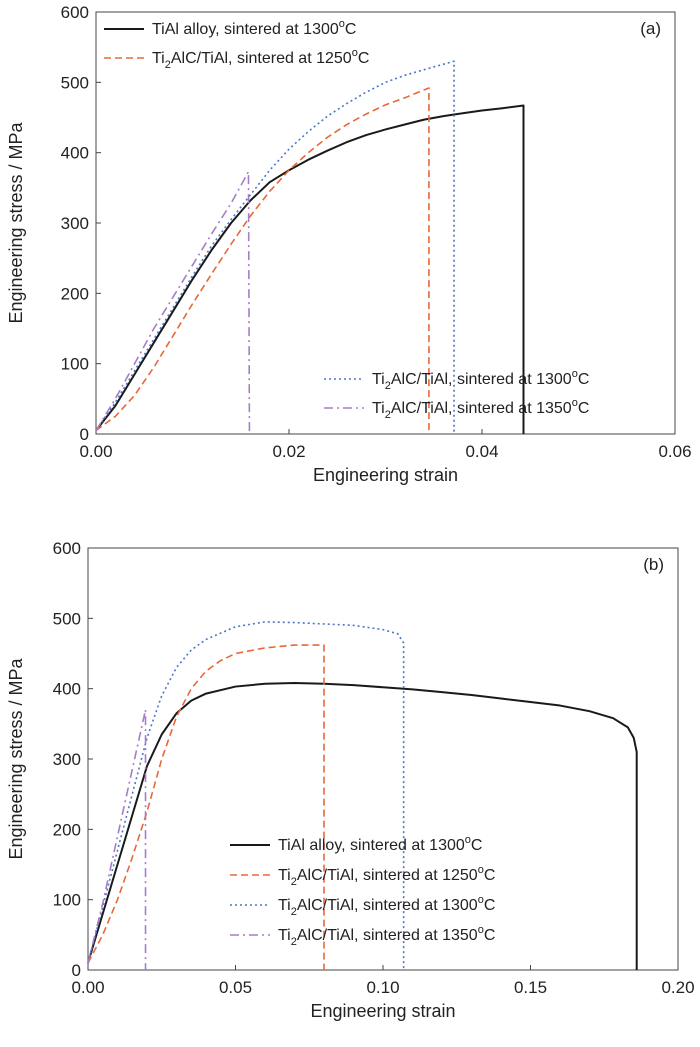 The image size is (700, 1047). I want to click on x-tick-label: 0.04, so click(481, 451).